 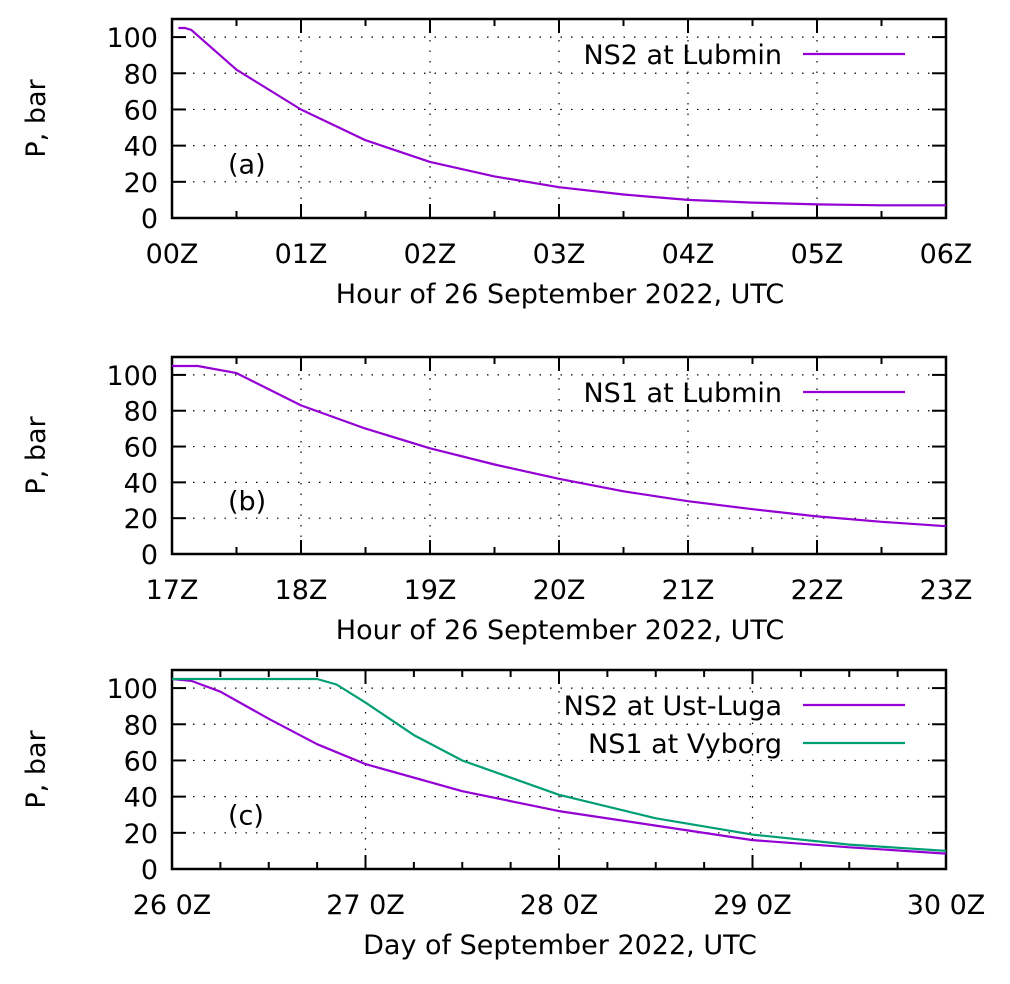 I want to click on panel-label: (c), so click(x=246, y=816).